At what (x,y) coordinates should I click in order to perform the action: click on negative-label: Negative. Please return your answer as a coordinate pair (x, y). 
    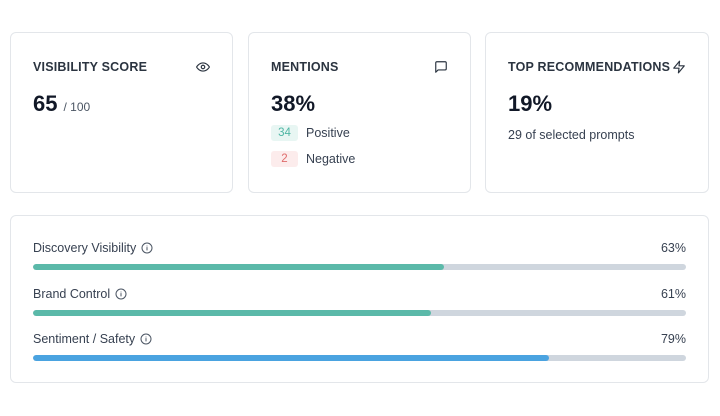
    Looking at the image, I should click on (331, 159).